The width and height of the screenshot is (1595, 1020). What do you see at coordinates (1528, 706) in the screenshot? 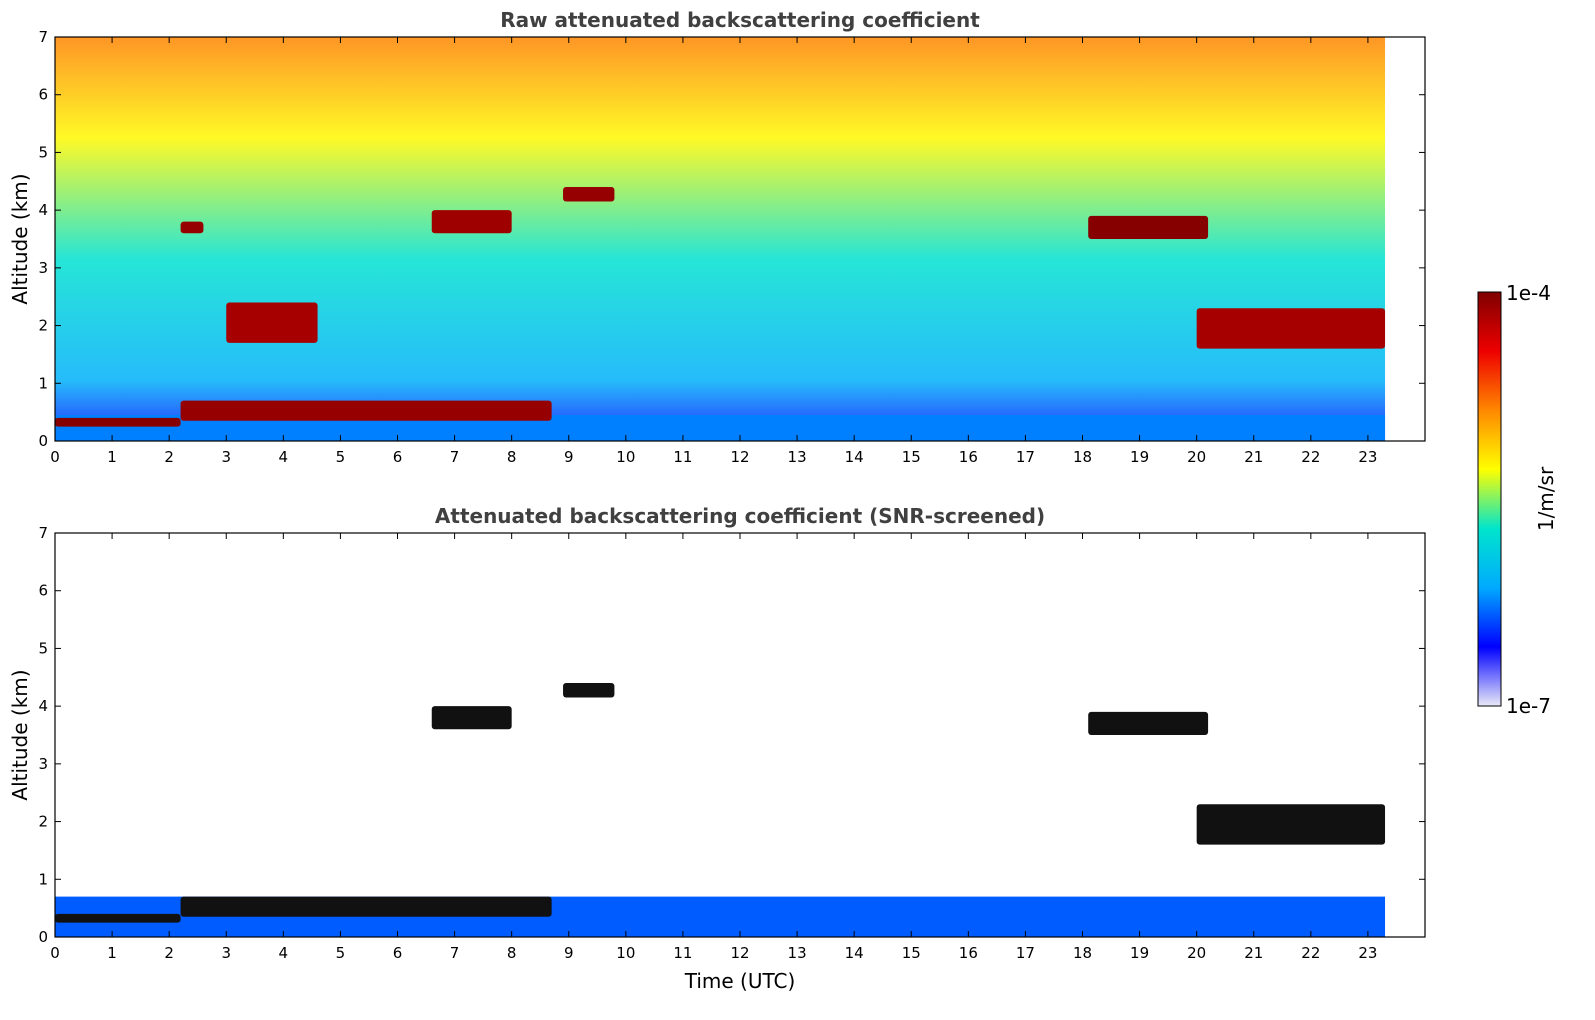
I see `colorbar-min-label: 1e-7` at bounding box center [1528, 706].